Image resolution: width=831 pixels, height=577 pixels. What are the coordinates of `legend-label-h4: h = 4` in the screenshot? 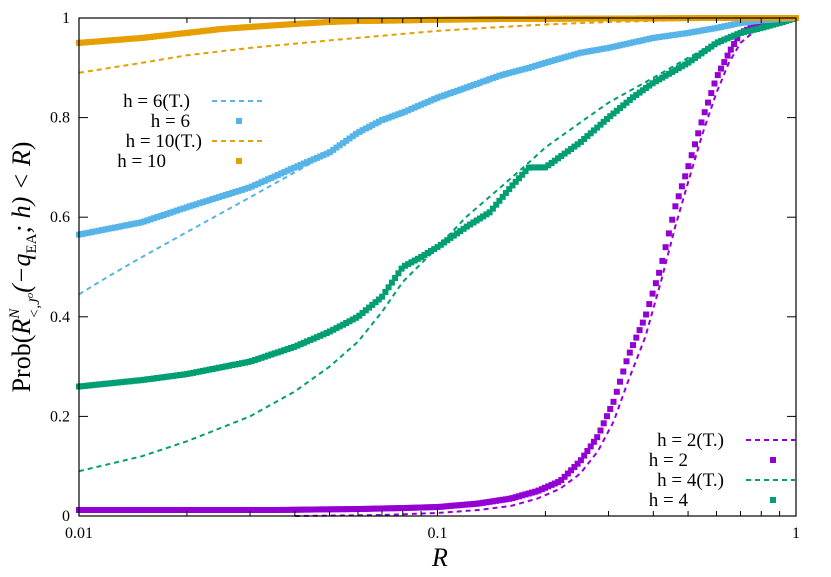 It's located at (669, 500).